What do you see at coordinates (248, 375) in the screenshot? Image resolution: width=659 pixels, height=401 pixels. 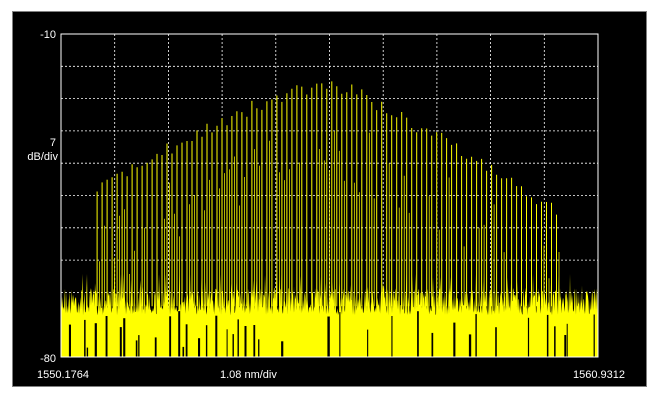 I see `x-center-label: 1.08 nm/div` at bounding box center [248, 375].